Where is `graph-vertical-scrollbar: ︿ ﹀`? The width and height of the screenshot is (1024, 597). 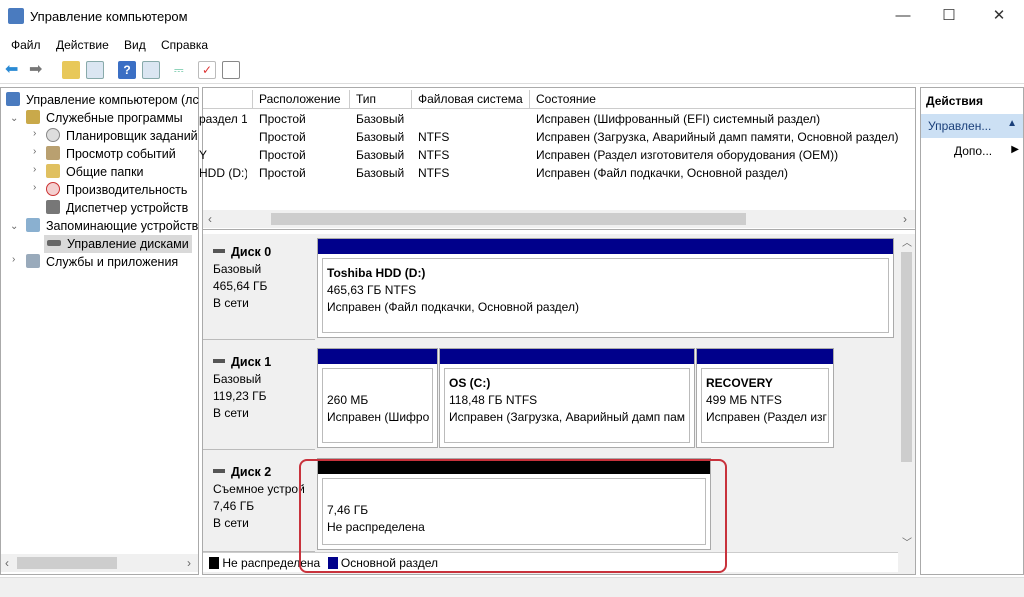 graph-vertical-scrollbar: ︿ ﹀ is located at coordinates (906, 393).